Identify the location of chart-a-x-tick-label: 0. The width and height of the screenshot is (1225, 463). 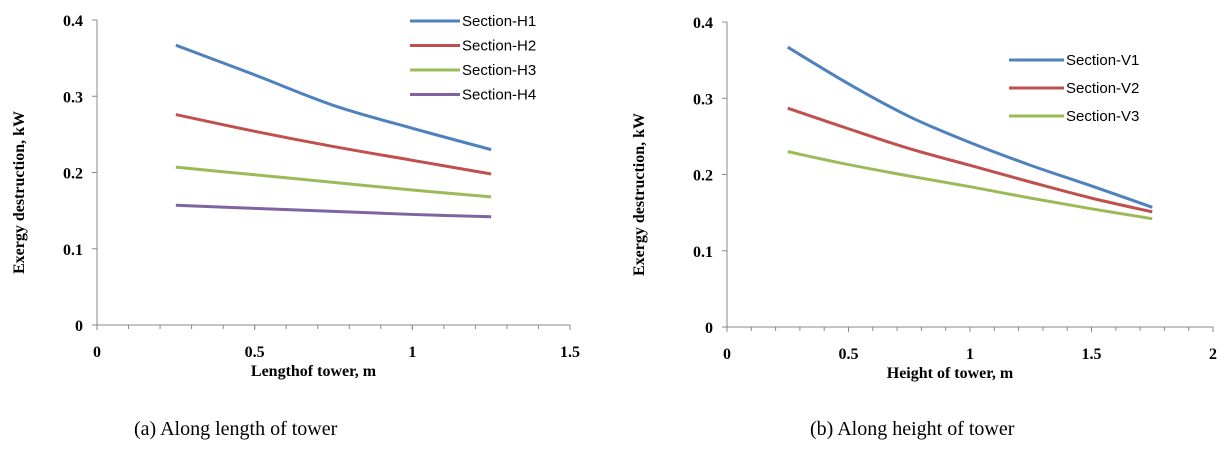
(97, 352).